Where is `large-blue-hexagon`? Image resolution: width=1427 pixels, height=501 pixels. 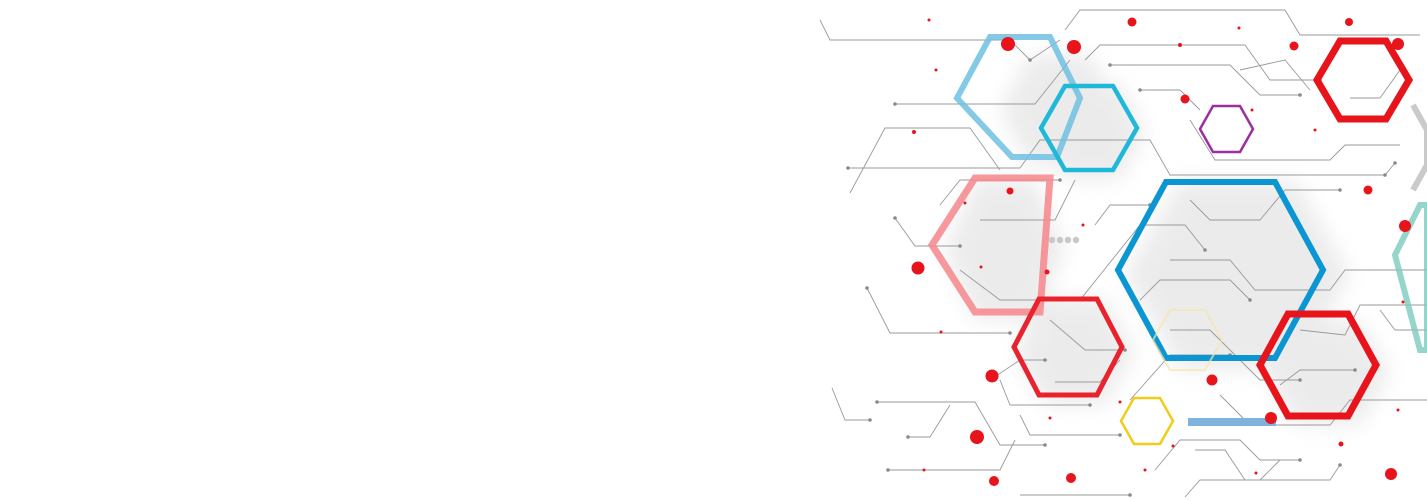
large-blue-hexagon is located at coordinates (1220, 270).